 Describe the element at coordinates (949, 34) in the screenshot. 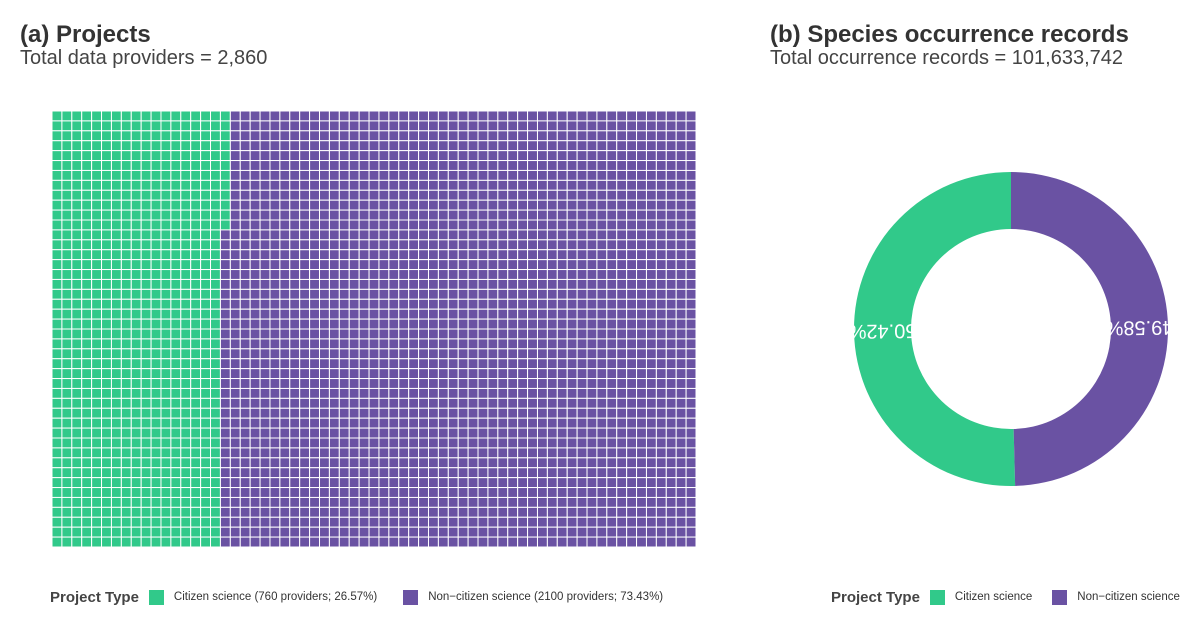

I see `panel-b-title: (b) Species occurrence records` at that location.